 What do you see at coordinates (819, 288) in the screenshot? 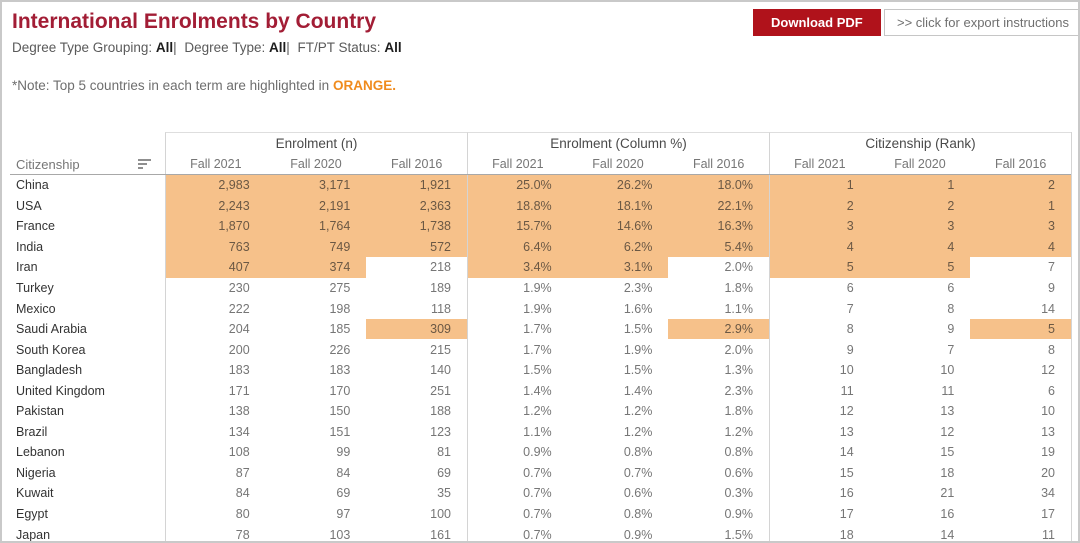
I see `rank-cell: 6` at bounding box center [819, 288].